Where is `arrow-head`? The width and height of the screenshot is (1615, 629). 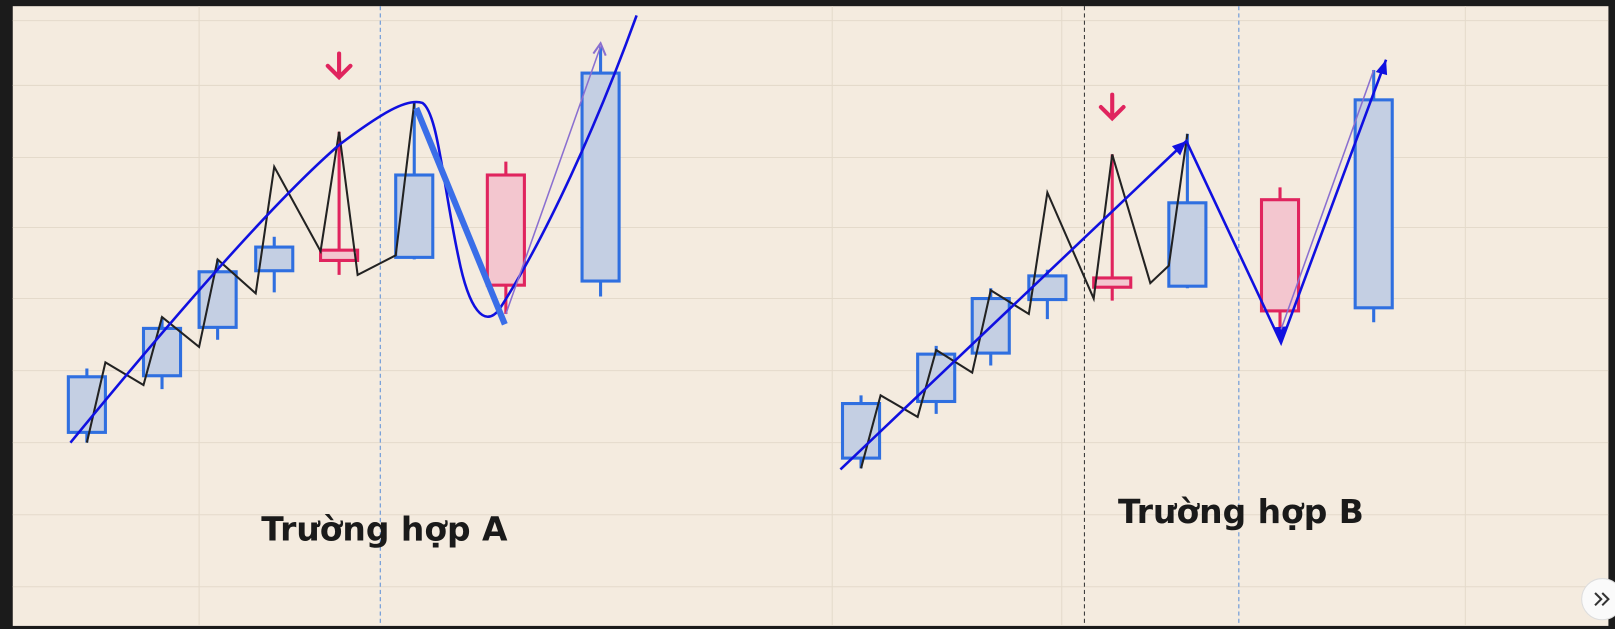 arrow-head is located at coordinates (599, 48).